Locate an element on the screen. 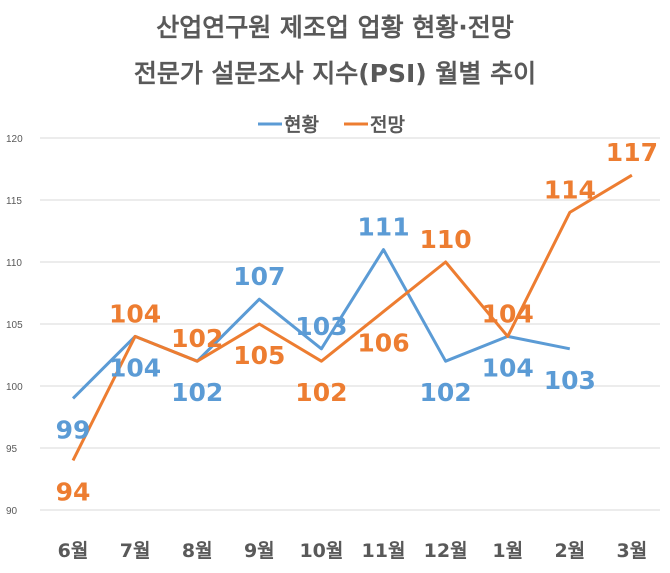 The width and height of the screenshot is (670, 573). x-tick-label: 6월 is located at coordinates (73, 551).